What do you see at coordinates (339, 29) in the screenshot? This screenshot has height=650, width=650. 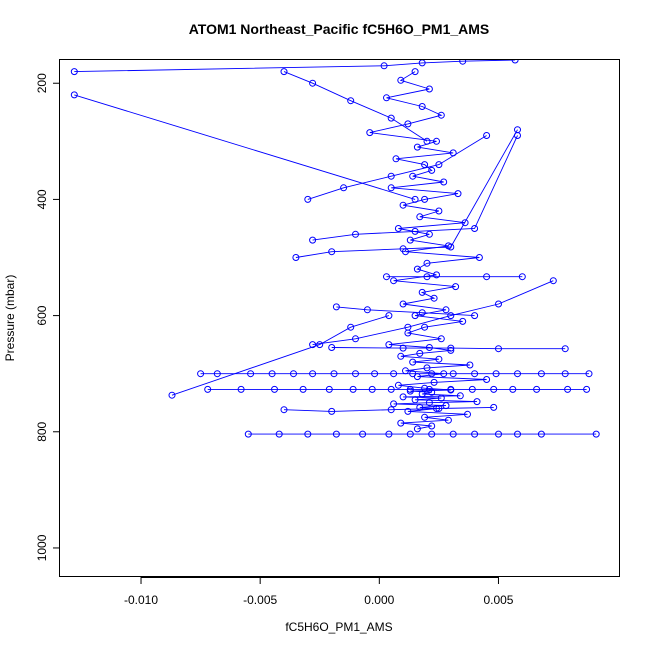 I see `chart-title: ATOM1 Northeast_Pacific fC5H6O_PM1_AMS` at bounding box center [339, 29].